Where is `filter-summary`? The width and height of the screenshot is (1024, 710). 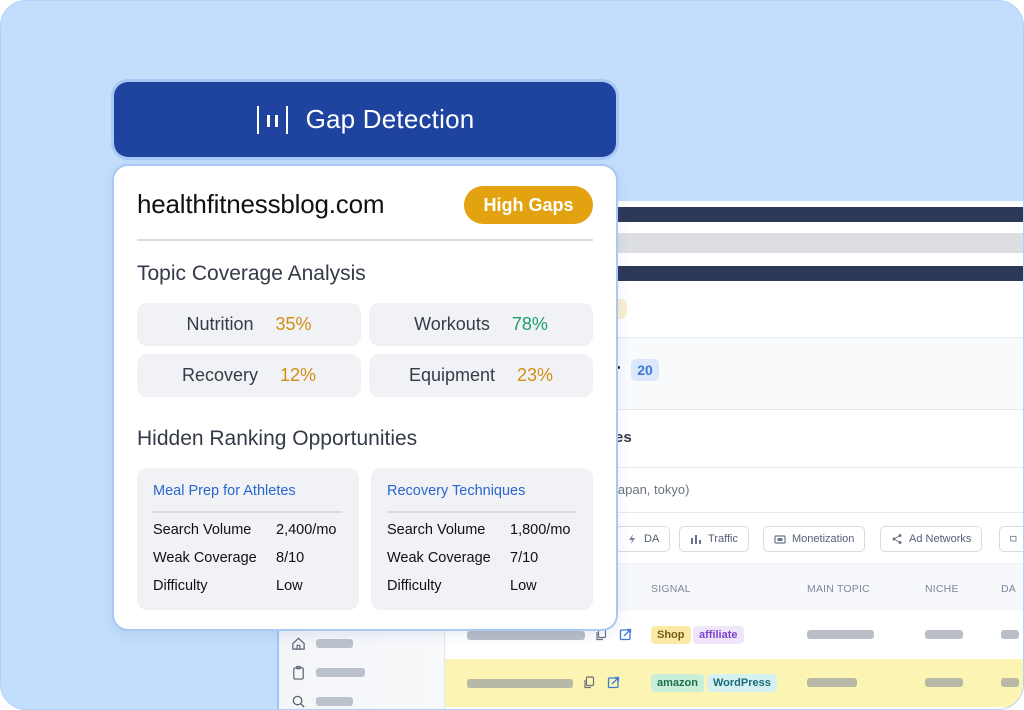
filter-summary is located at coordinates (651, 490).